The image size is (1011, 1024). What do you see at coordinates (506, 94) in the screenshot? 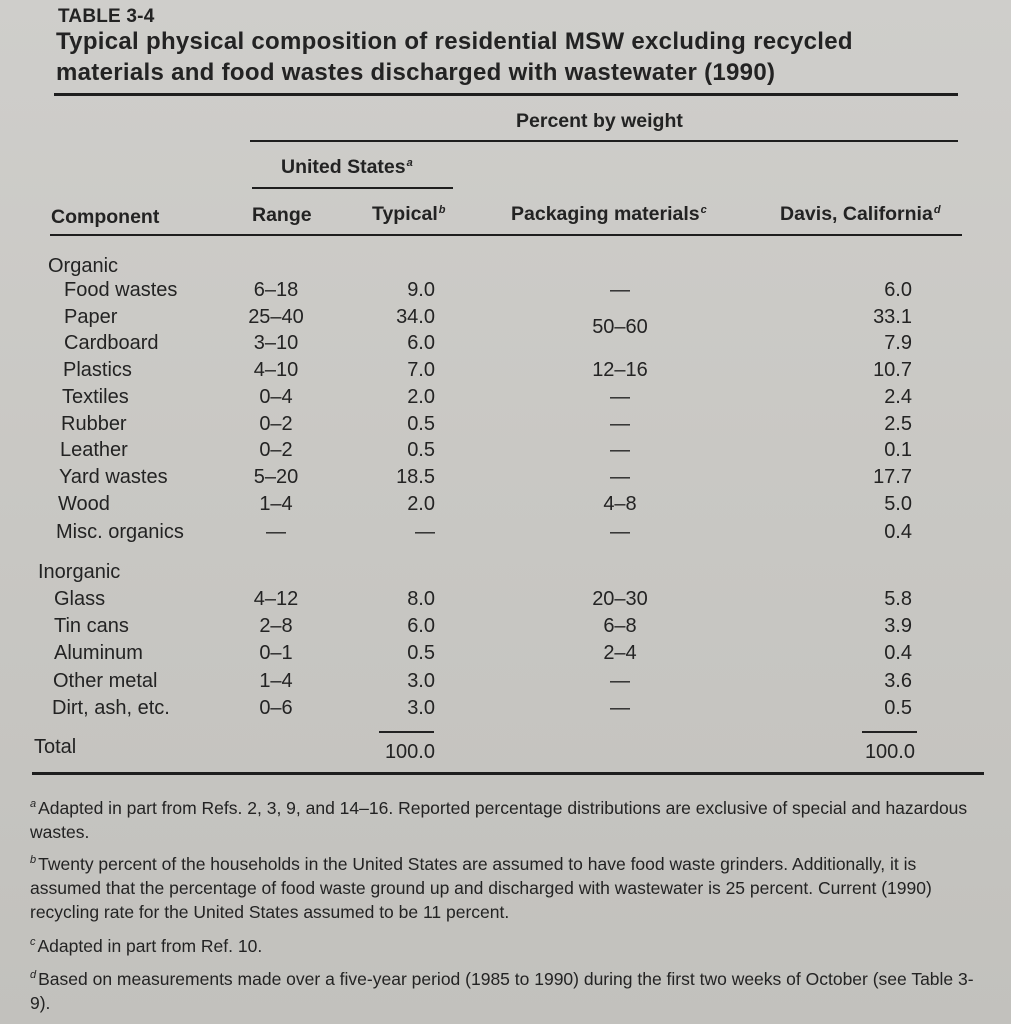
I see `title-rule` at bounding box center [506, 94].